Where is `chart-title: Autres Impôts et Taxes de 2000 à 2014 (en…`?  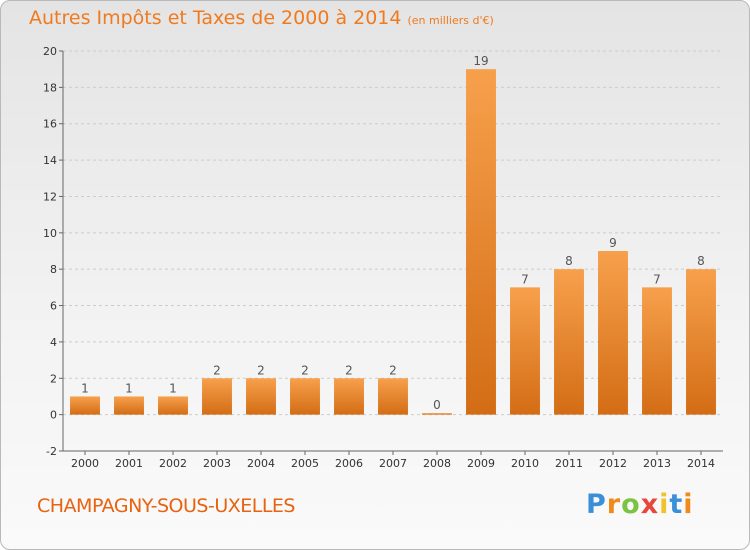 chart-title: Autres Impôts et Taxes de 2000 à 2014 (en… is located at coordinates (261, 18).